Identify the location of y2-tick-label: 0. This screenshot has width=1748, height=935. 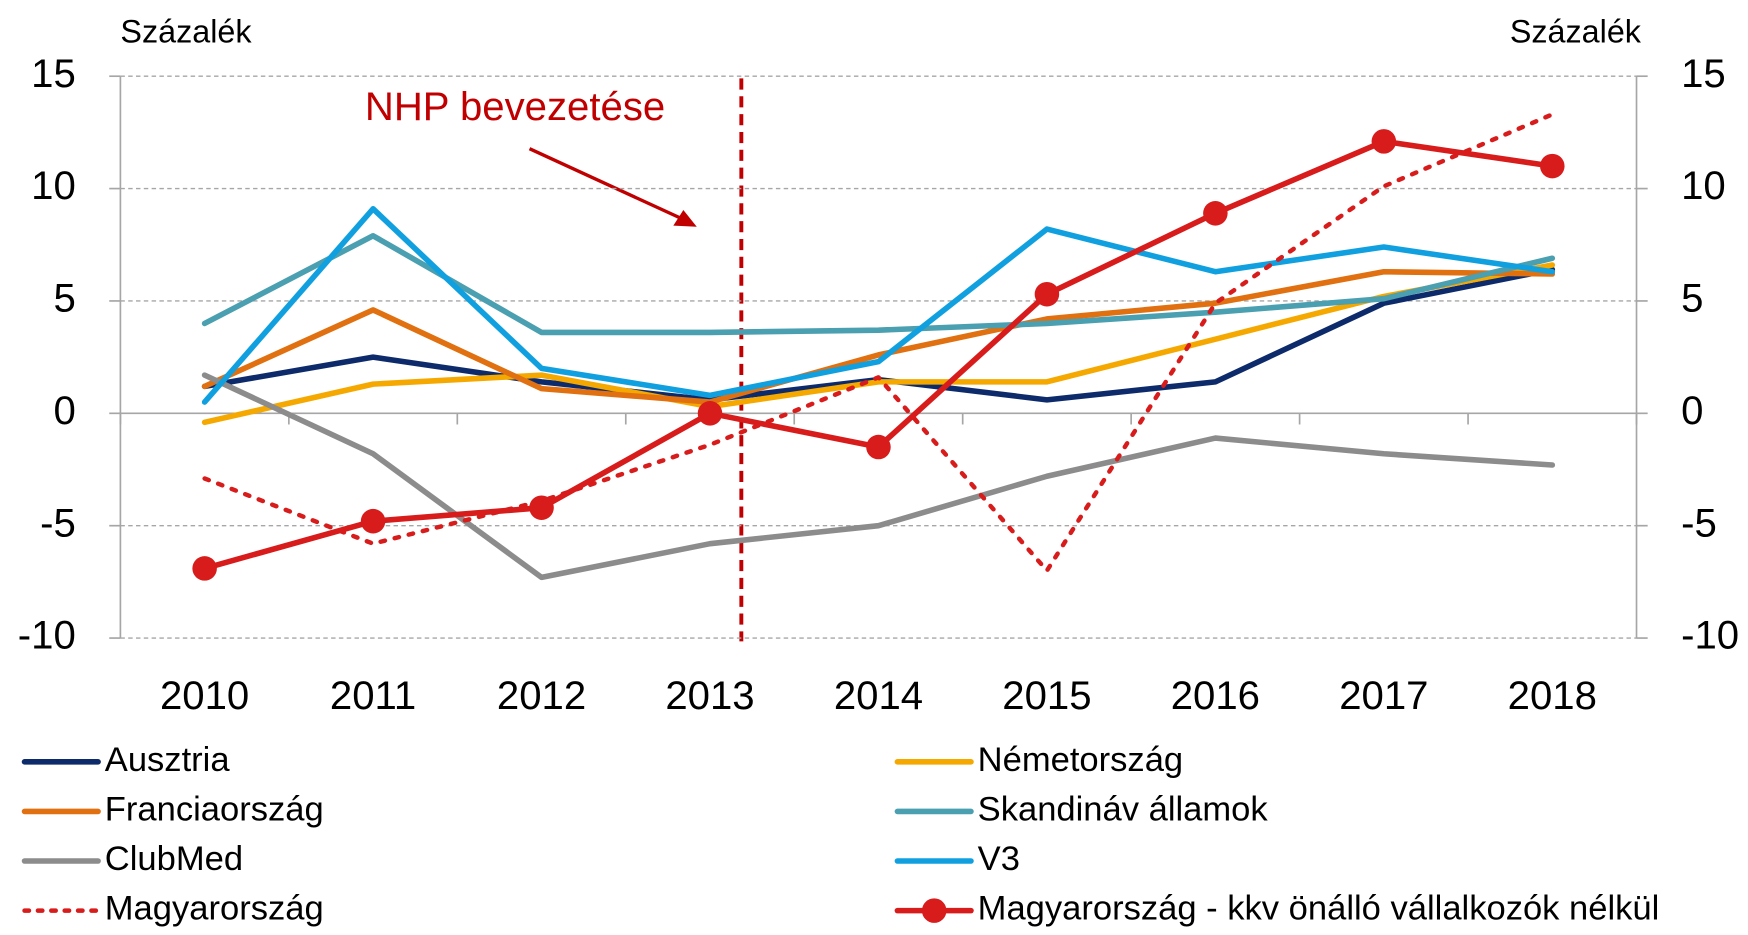
(1692, 410).